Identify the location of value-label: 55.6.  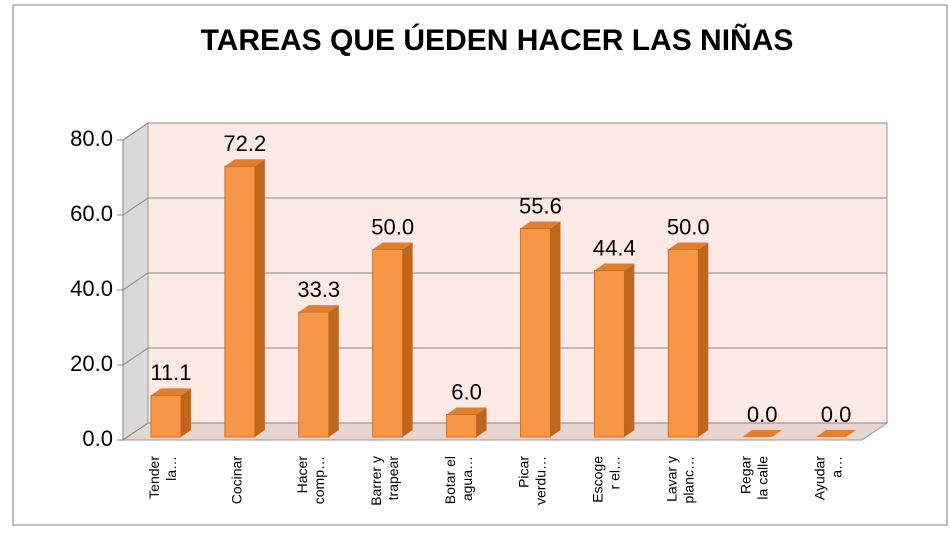
(540, 205).